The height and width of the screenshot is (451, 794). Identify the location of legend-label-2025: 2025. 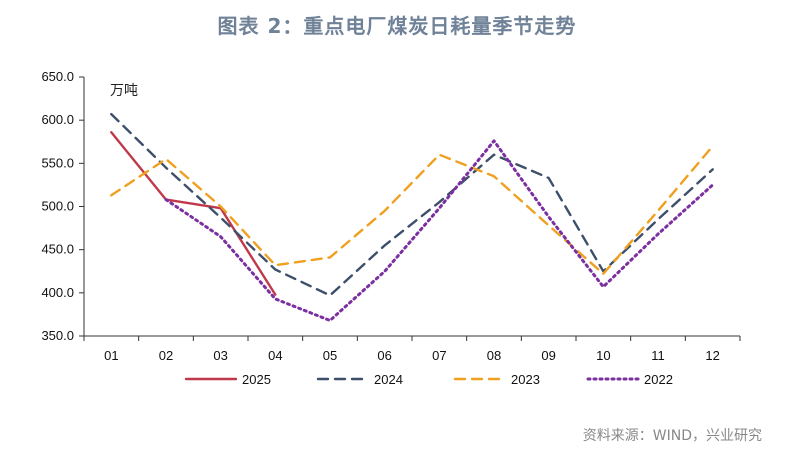
(256, 379).